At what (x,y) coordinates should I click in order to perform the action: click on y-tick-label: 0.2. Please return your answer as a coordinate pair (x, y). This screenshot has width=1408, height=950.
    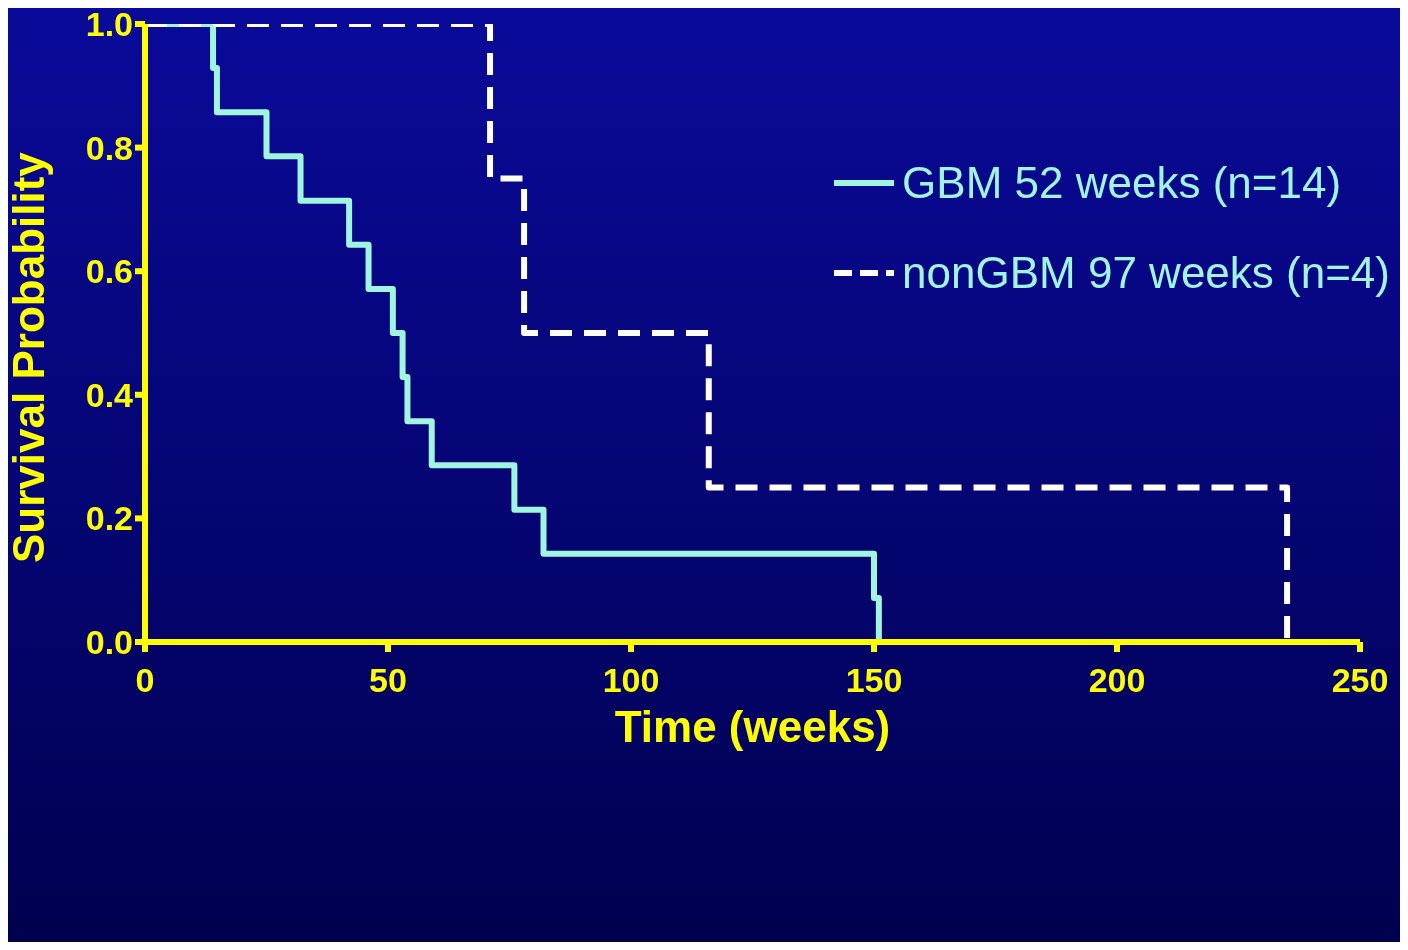
    Looking at the image, I should click on (109, 518).